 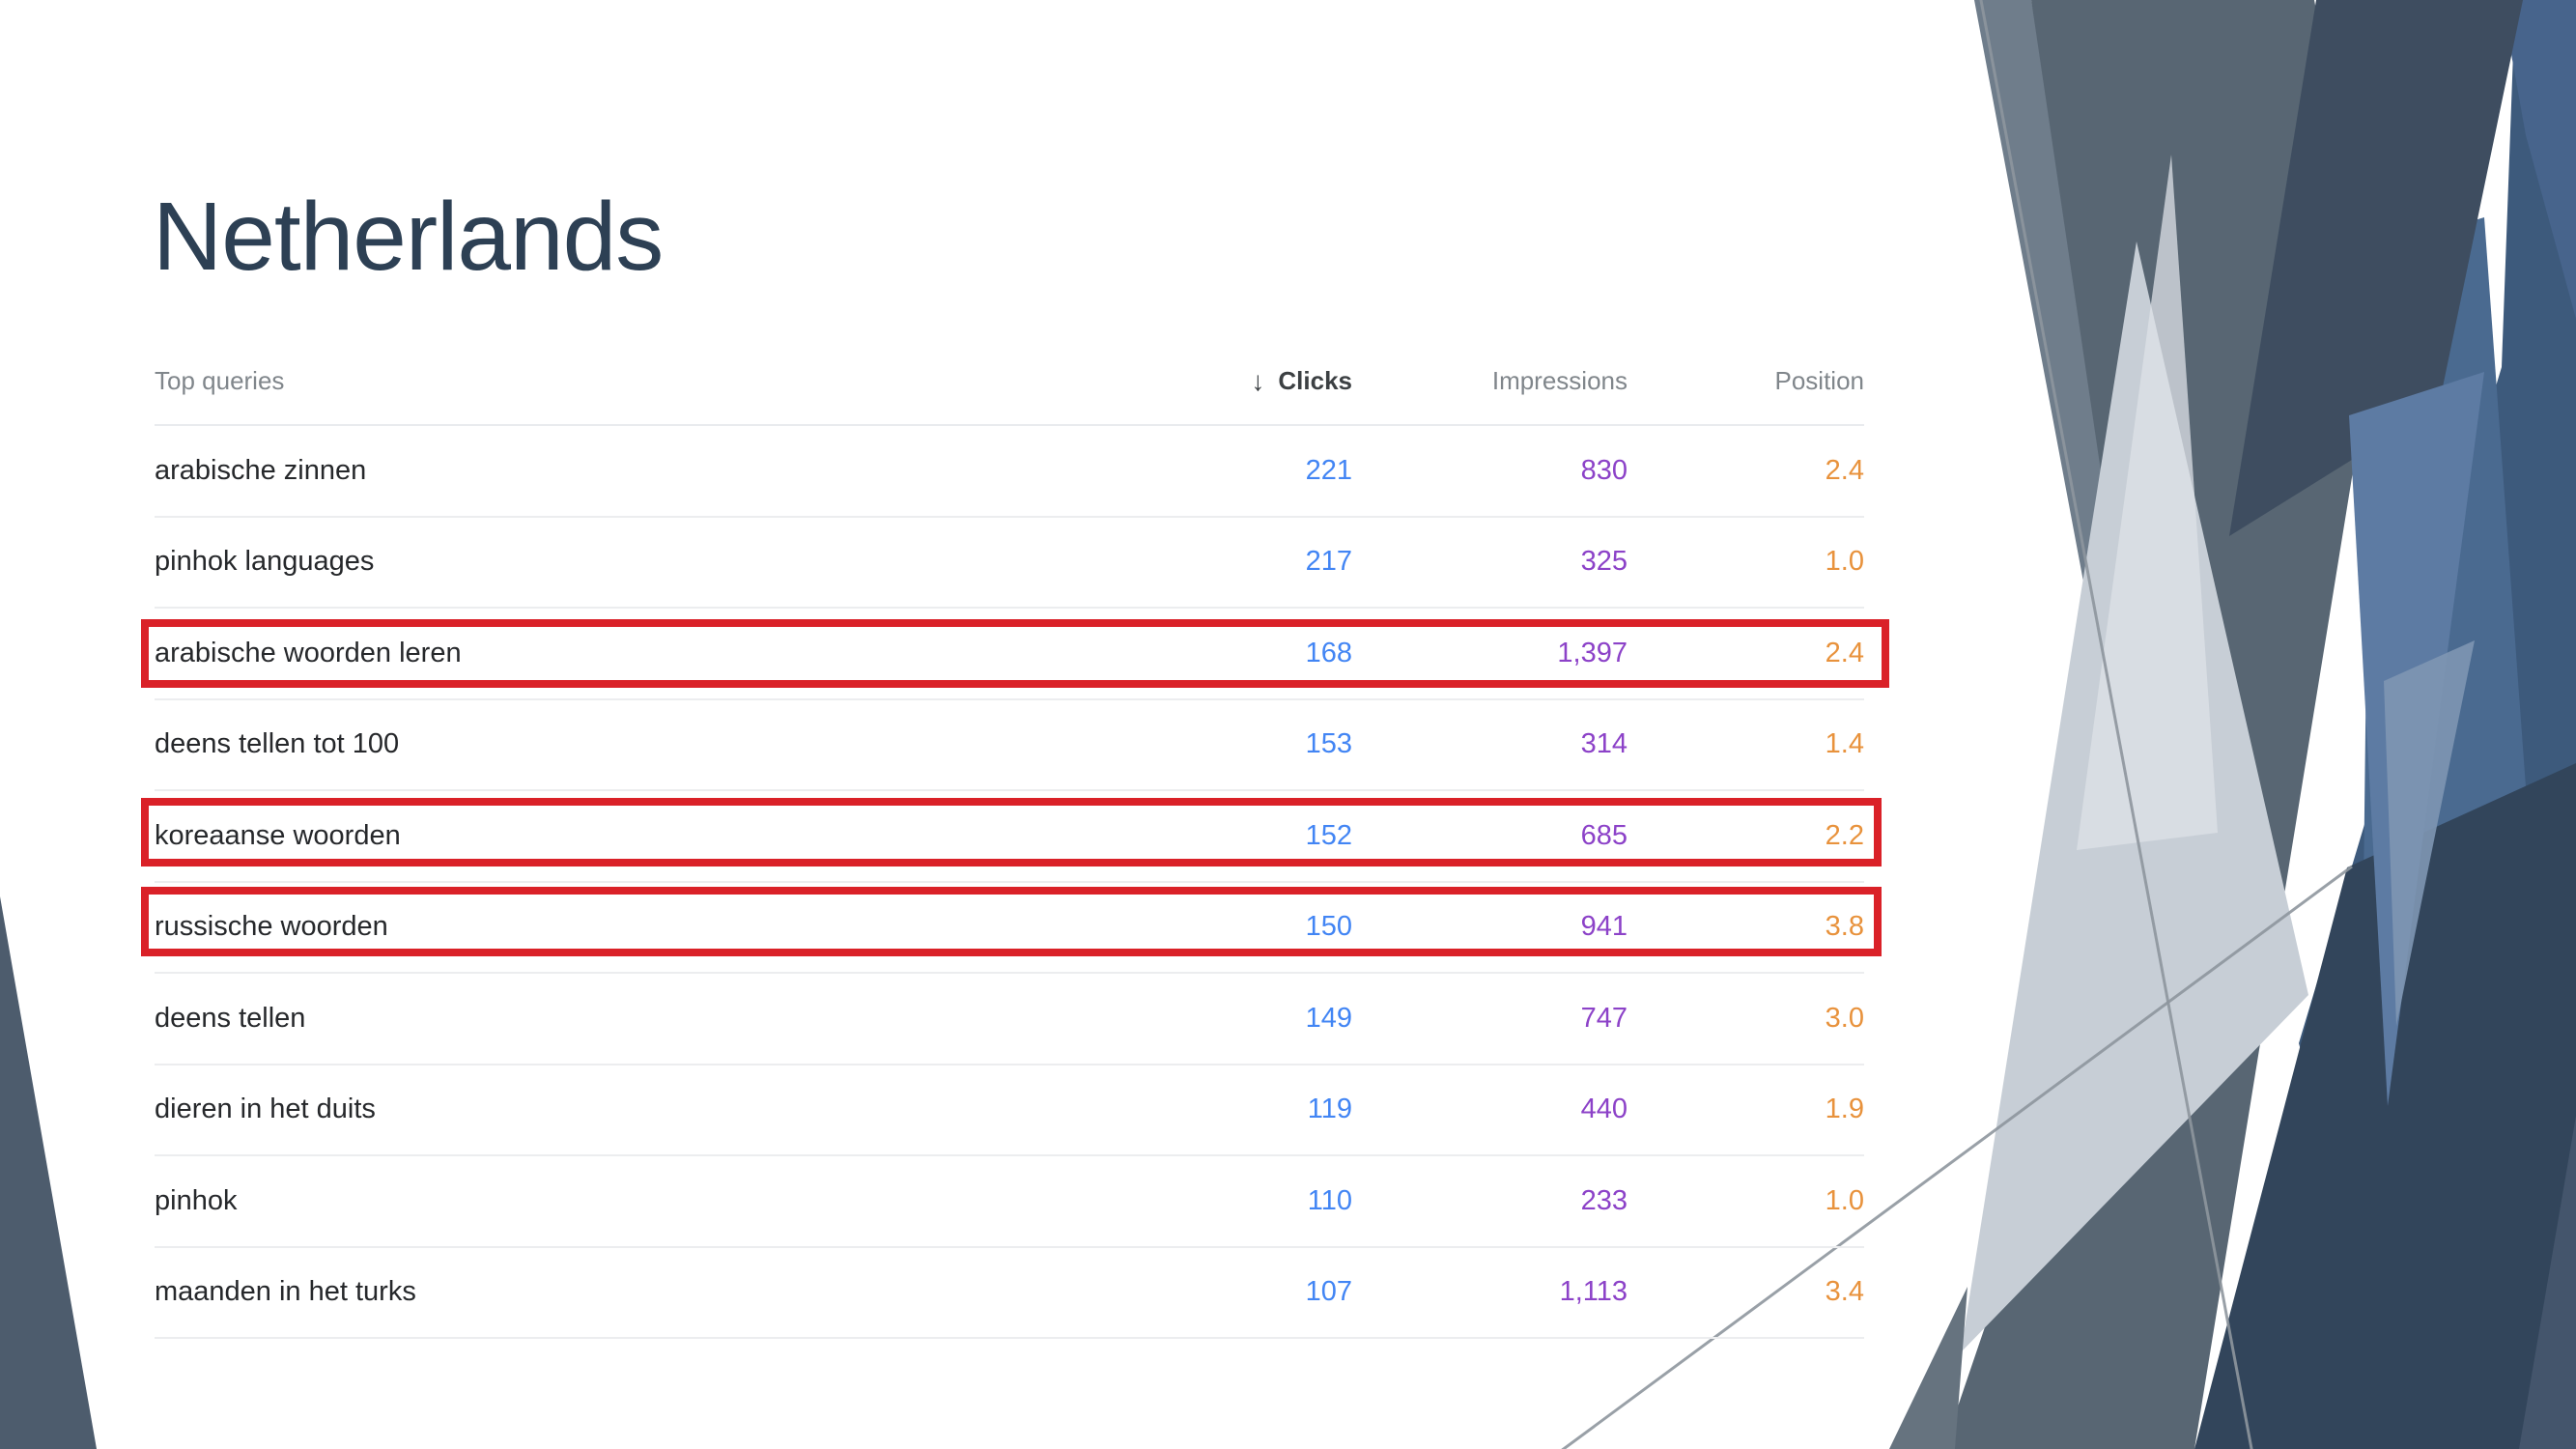 I want to click on impressions-cell: 1,397, so click(x=1592, y=652).